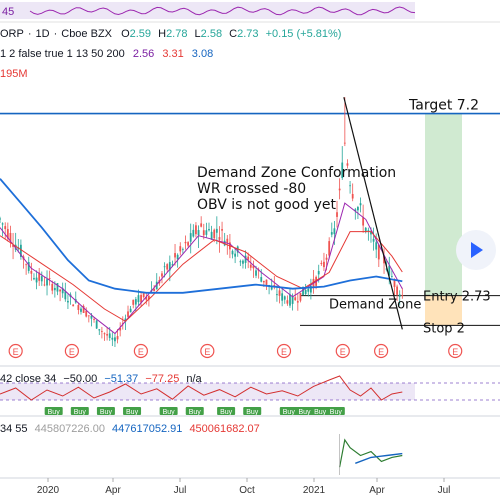 This screenshot has height=500, width=500. I want to click on indicator-value-2: 3.31, so click(172, 54).